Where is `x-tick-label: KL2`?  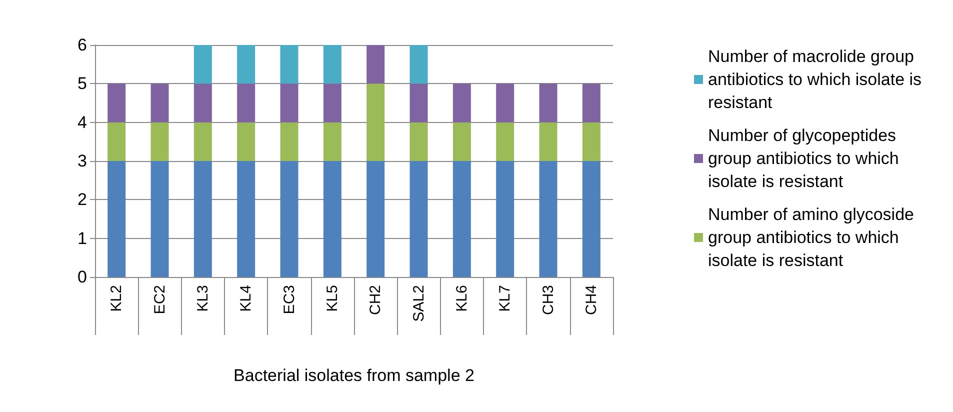
x-tick-label: KL2 is located at coordinates (117, 298).